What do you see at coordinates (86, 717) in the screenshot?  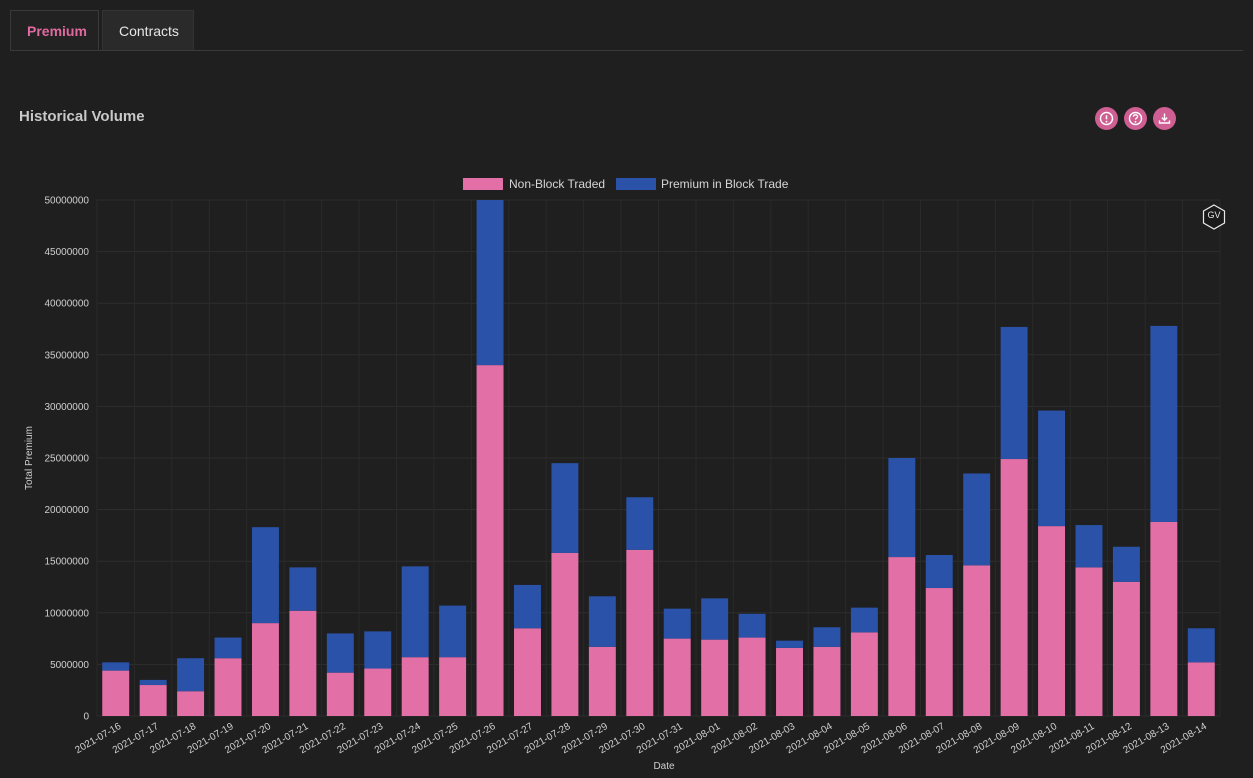 I see `y-tick-label: 0` at bounding box center [86, 717].